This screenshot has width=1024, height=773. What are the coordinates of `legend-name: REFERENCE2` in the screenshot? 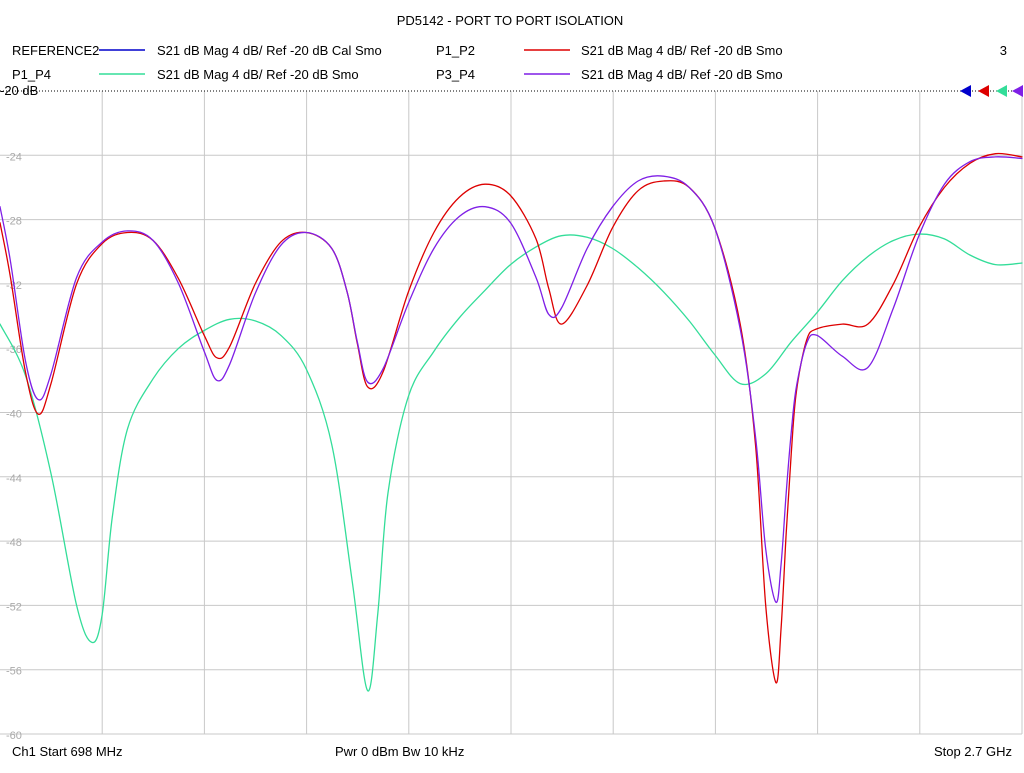 It's located at (55, 50).